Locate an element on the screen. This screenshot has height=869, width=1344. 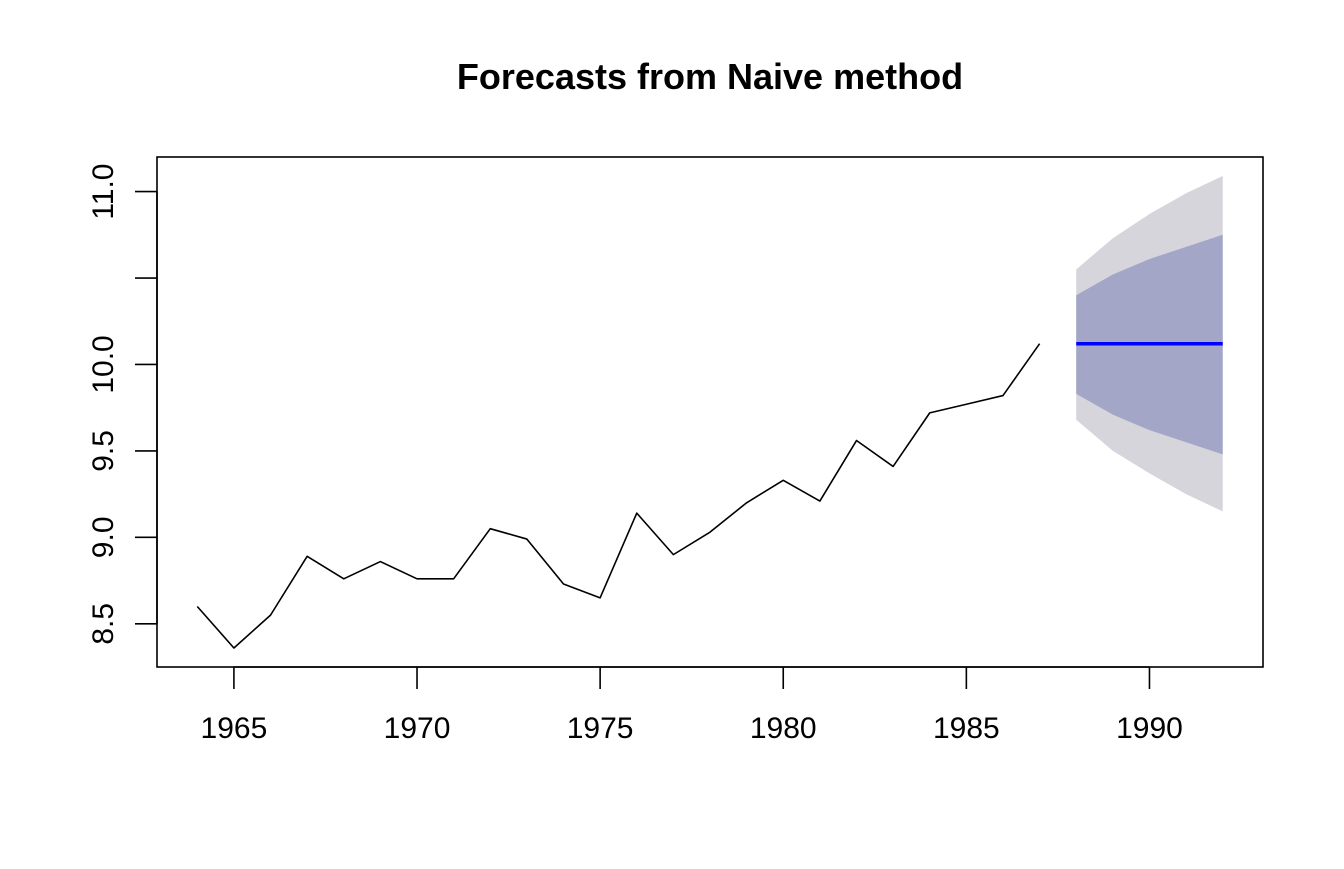
x-tick-label: 1980 is located at coordinates (783, 728).